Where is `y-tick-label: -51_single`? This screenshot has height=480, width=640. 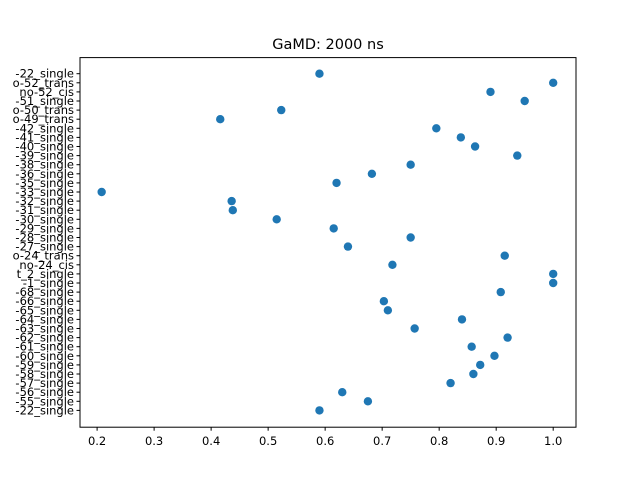 y-tick-label: -51_single is located at coordinates (44, 101).